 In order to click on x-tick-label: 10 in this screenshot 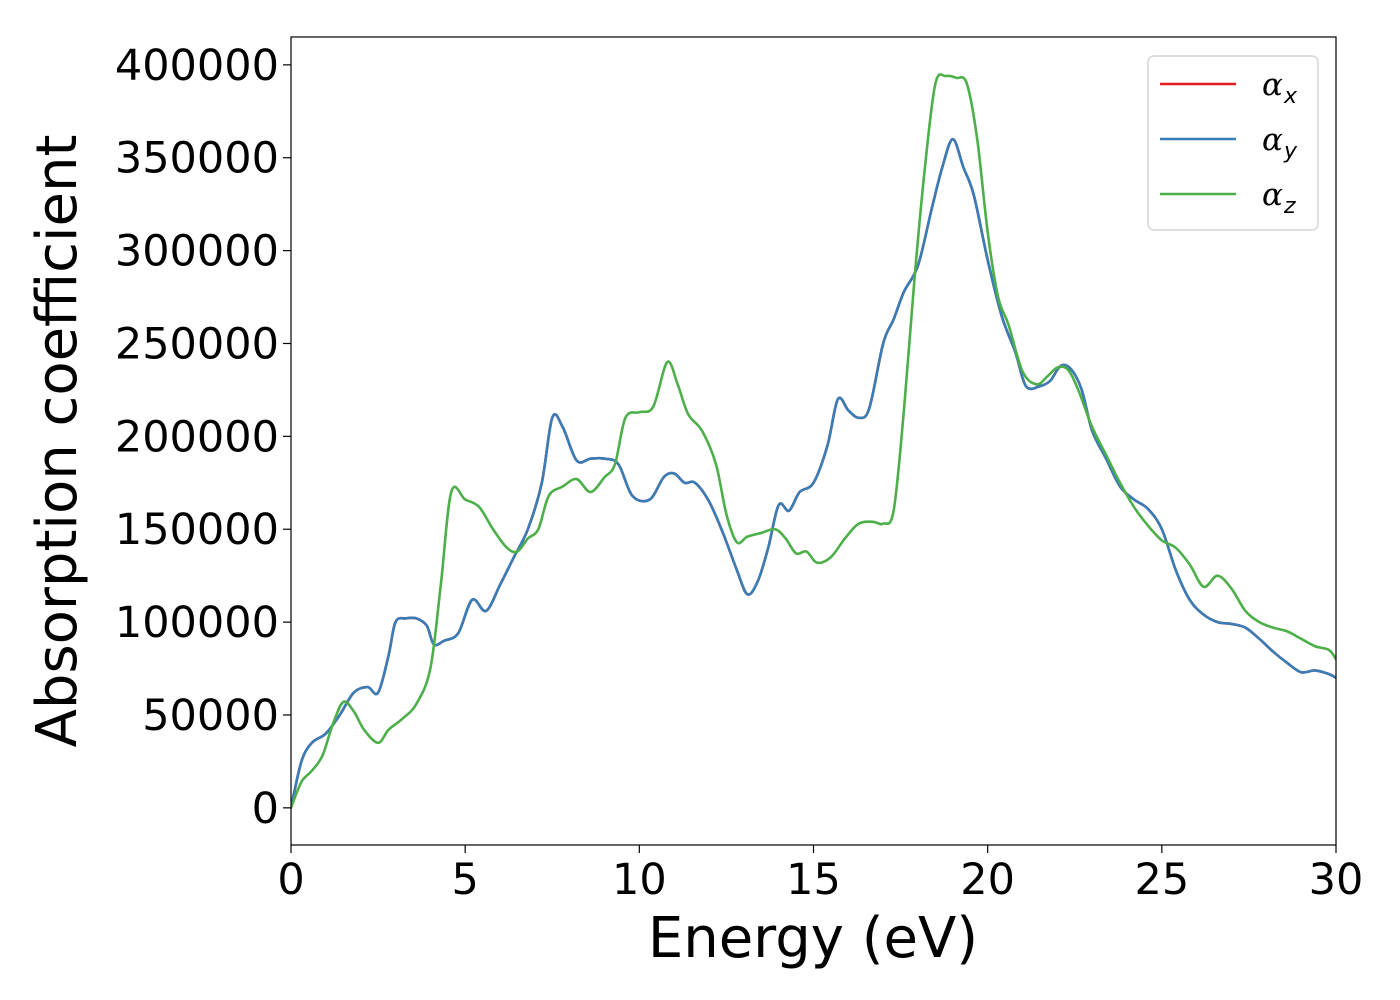, I will do `click(639, 880)`.